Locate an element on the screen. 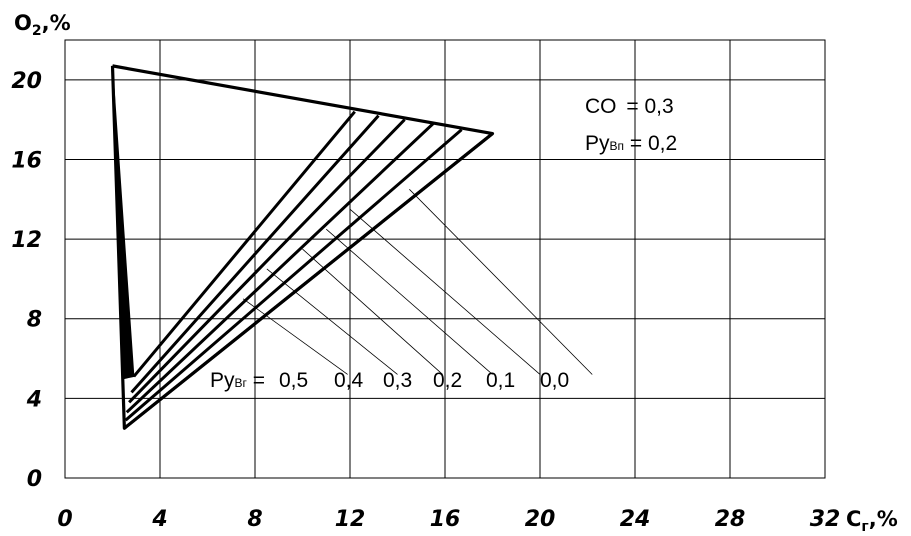 The height and width of the screenshot is (536, 911). y-axis-label: O is located at coordinates (23, 23).